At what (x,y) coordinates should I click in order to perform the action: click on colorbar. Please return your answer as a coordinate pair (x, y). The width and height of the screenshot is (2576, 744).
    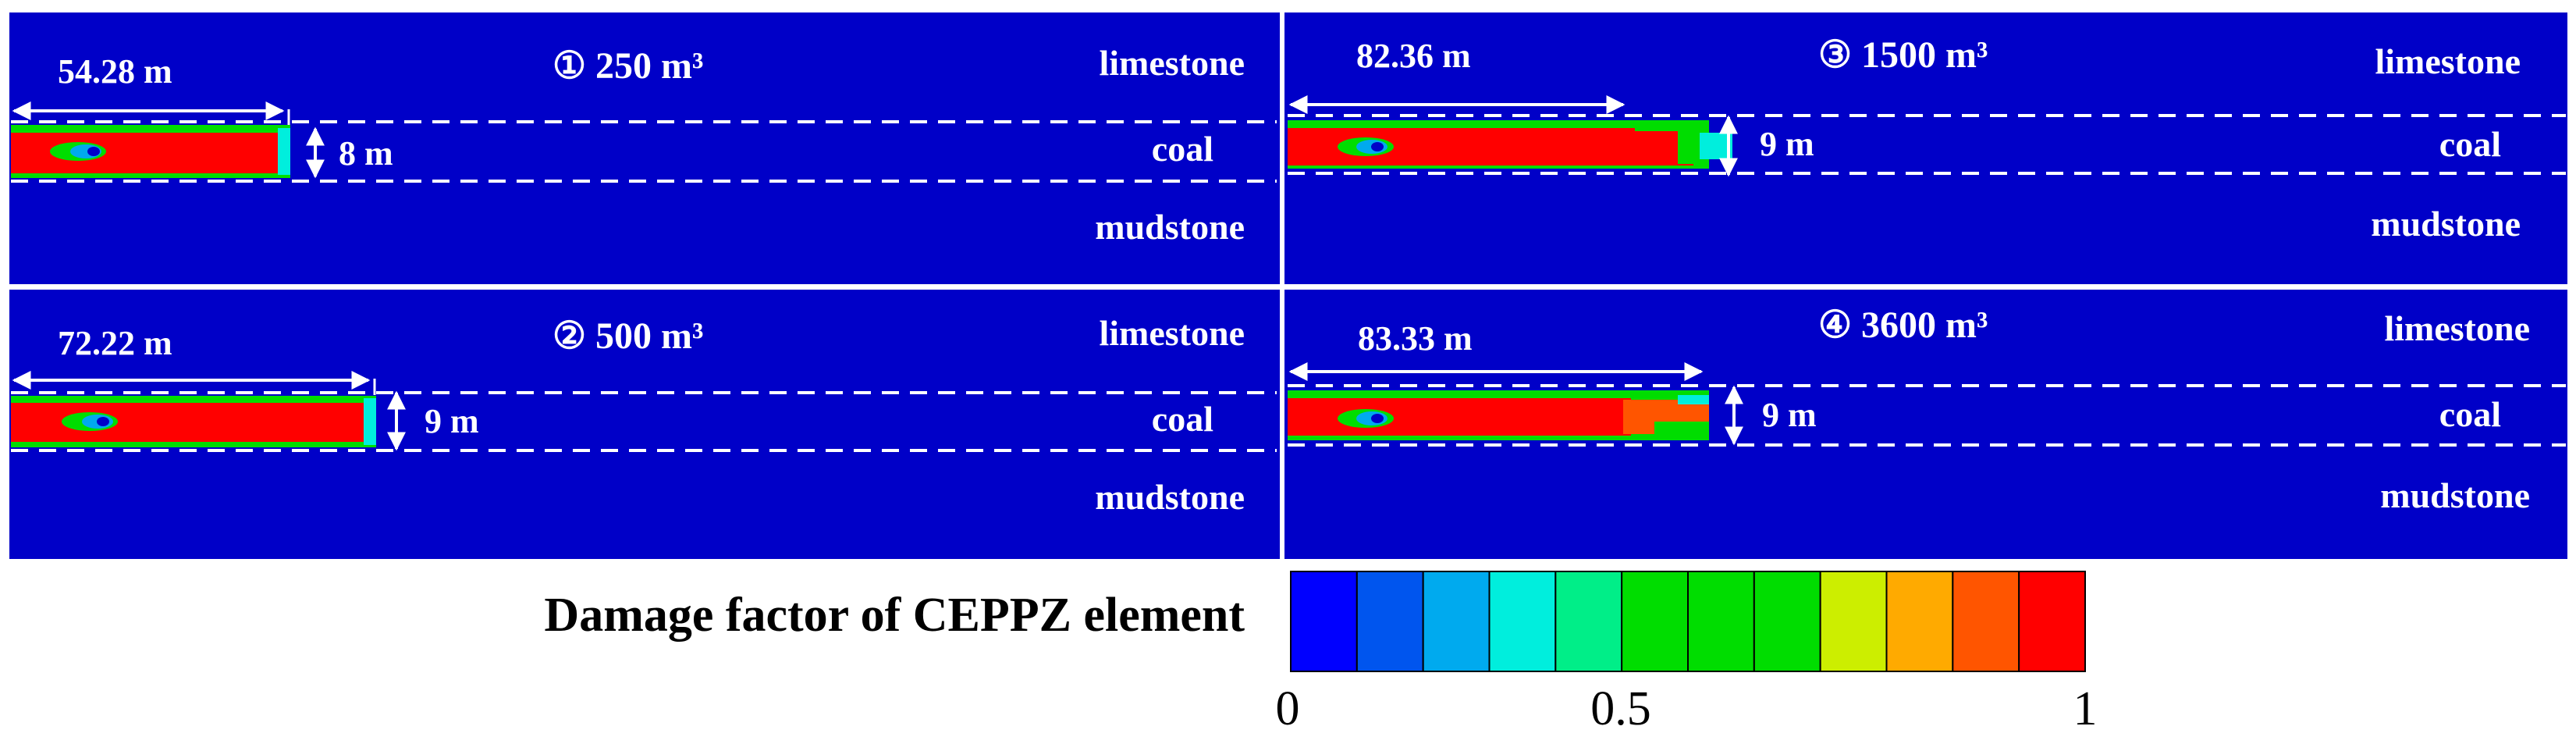
    Looking at the image, I should click on (1688, 621).